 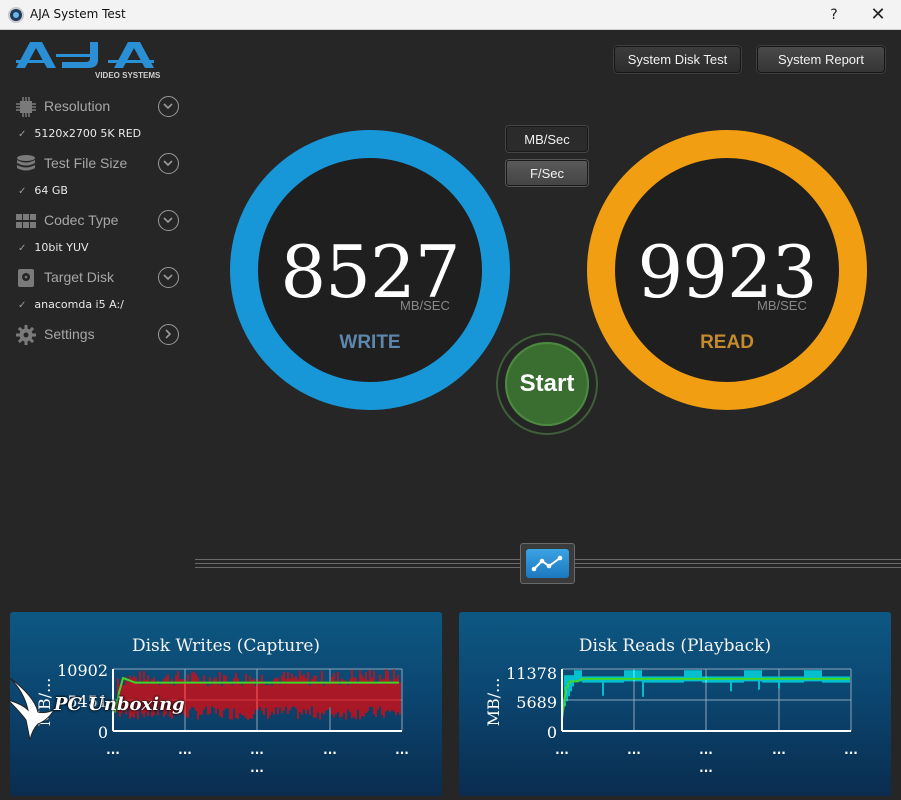 I want to click on sidebar-value-target-disk: ✓ anacomda i5 A:/, so click(x=71, y=304).